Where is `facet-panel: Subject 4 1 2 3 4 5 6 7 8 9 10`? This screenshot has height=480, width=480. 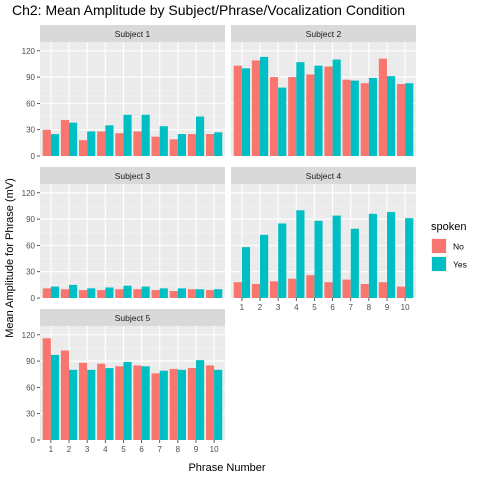
facet-panel: Subject 4 1 2 3 4 5 6 7 8 9 10 is located at coordinates (323, 239).